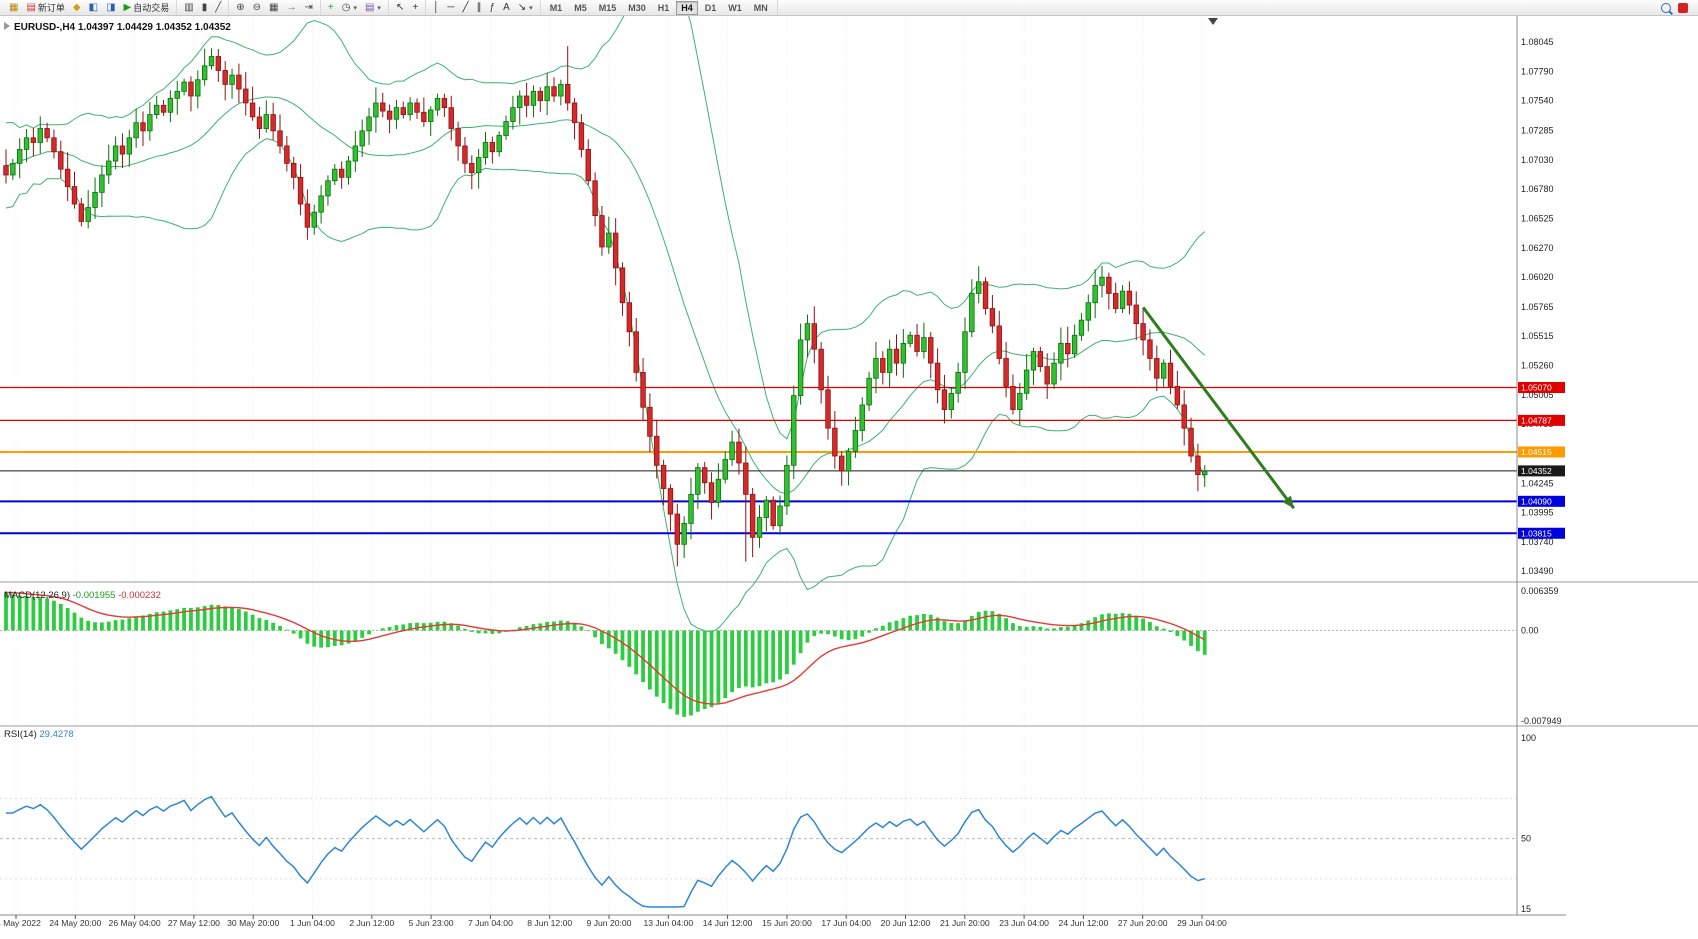 The width and height of the screenshot is (1698, 939). I want to click on timeframe-m5-button: M5, so click(580, 7).